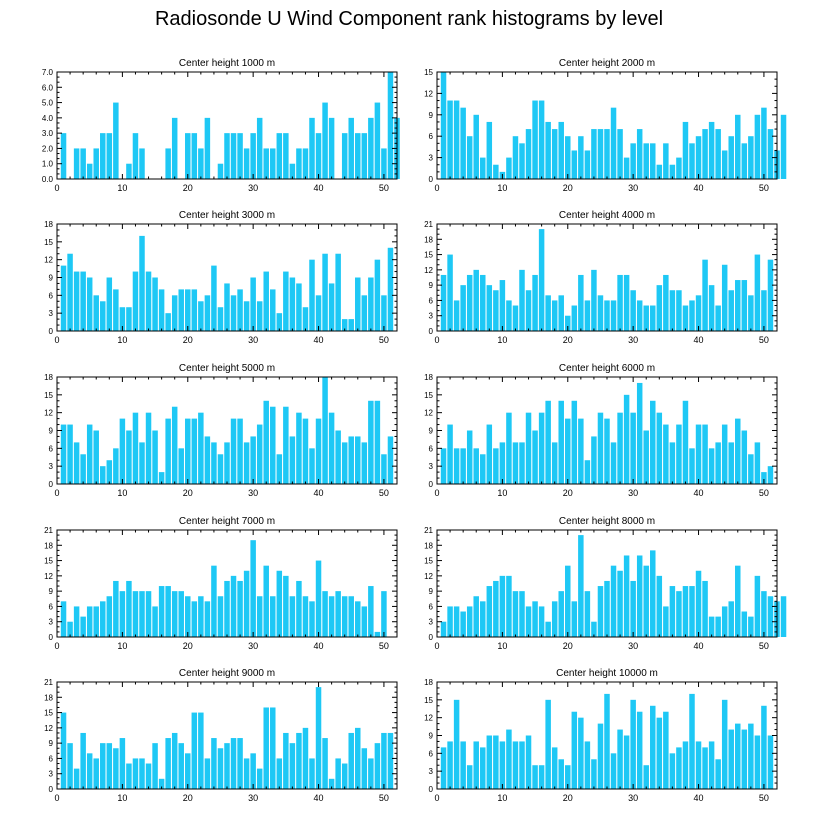 The height and width of the screenshot is (824, 818). I want to click on y-tick-label: 5.0, so click(48, 103).